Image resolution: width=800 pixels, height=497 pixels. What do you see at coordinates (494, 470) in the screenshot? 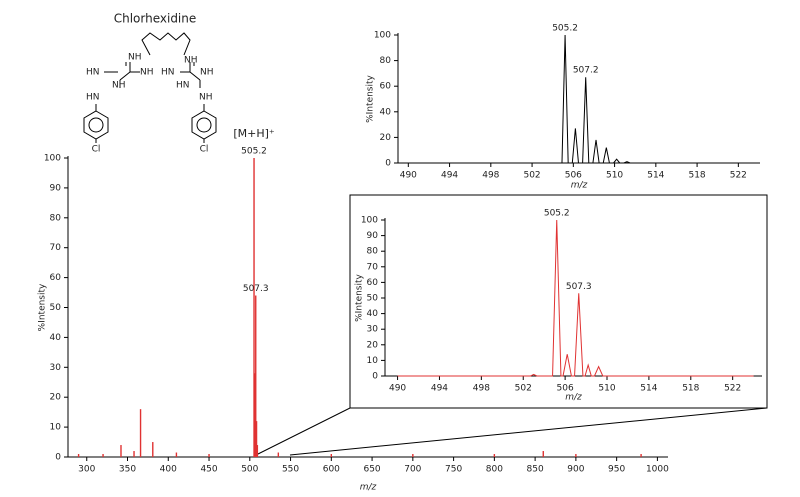
I see `x-tick-label: 800` at bounding box center [494, 470].